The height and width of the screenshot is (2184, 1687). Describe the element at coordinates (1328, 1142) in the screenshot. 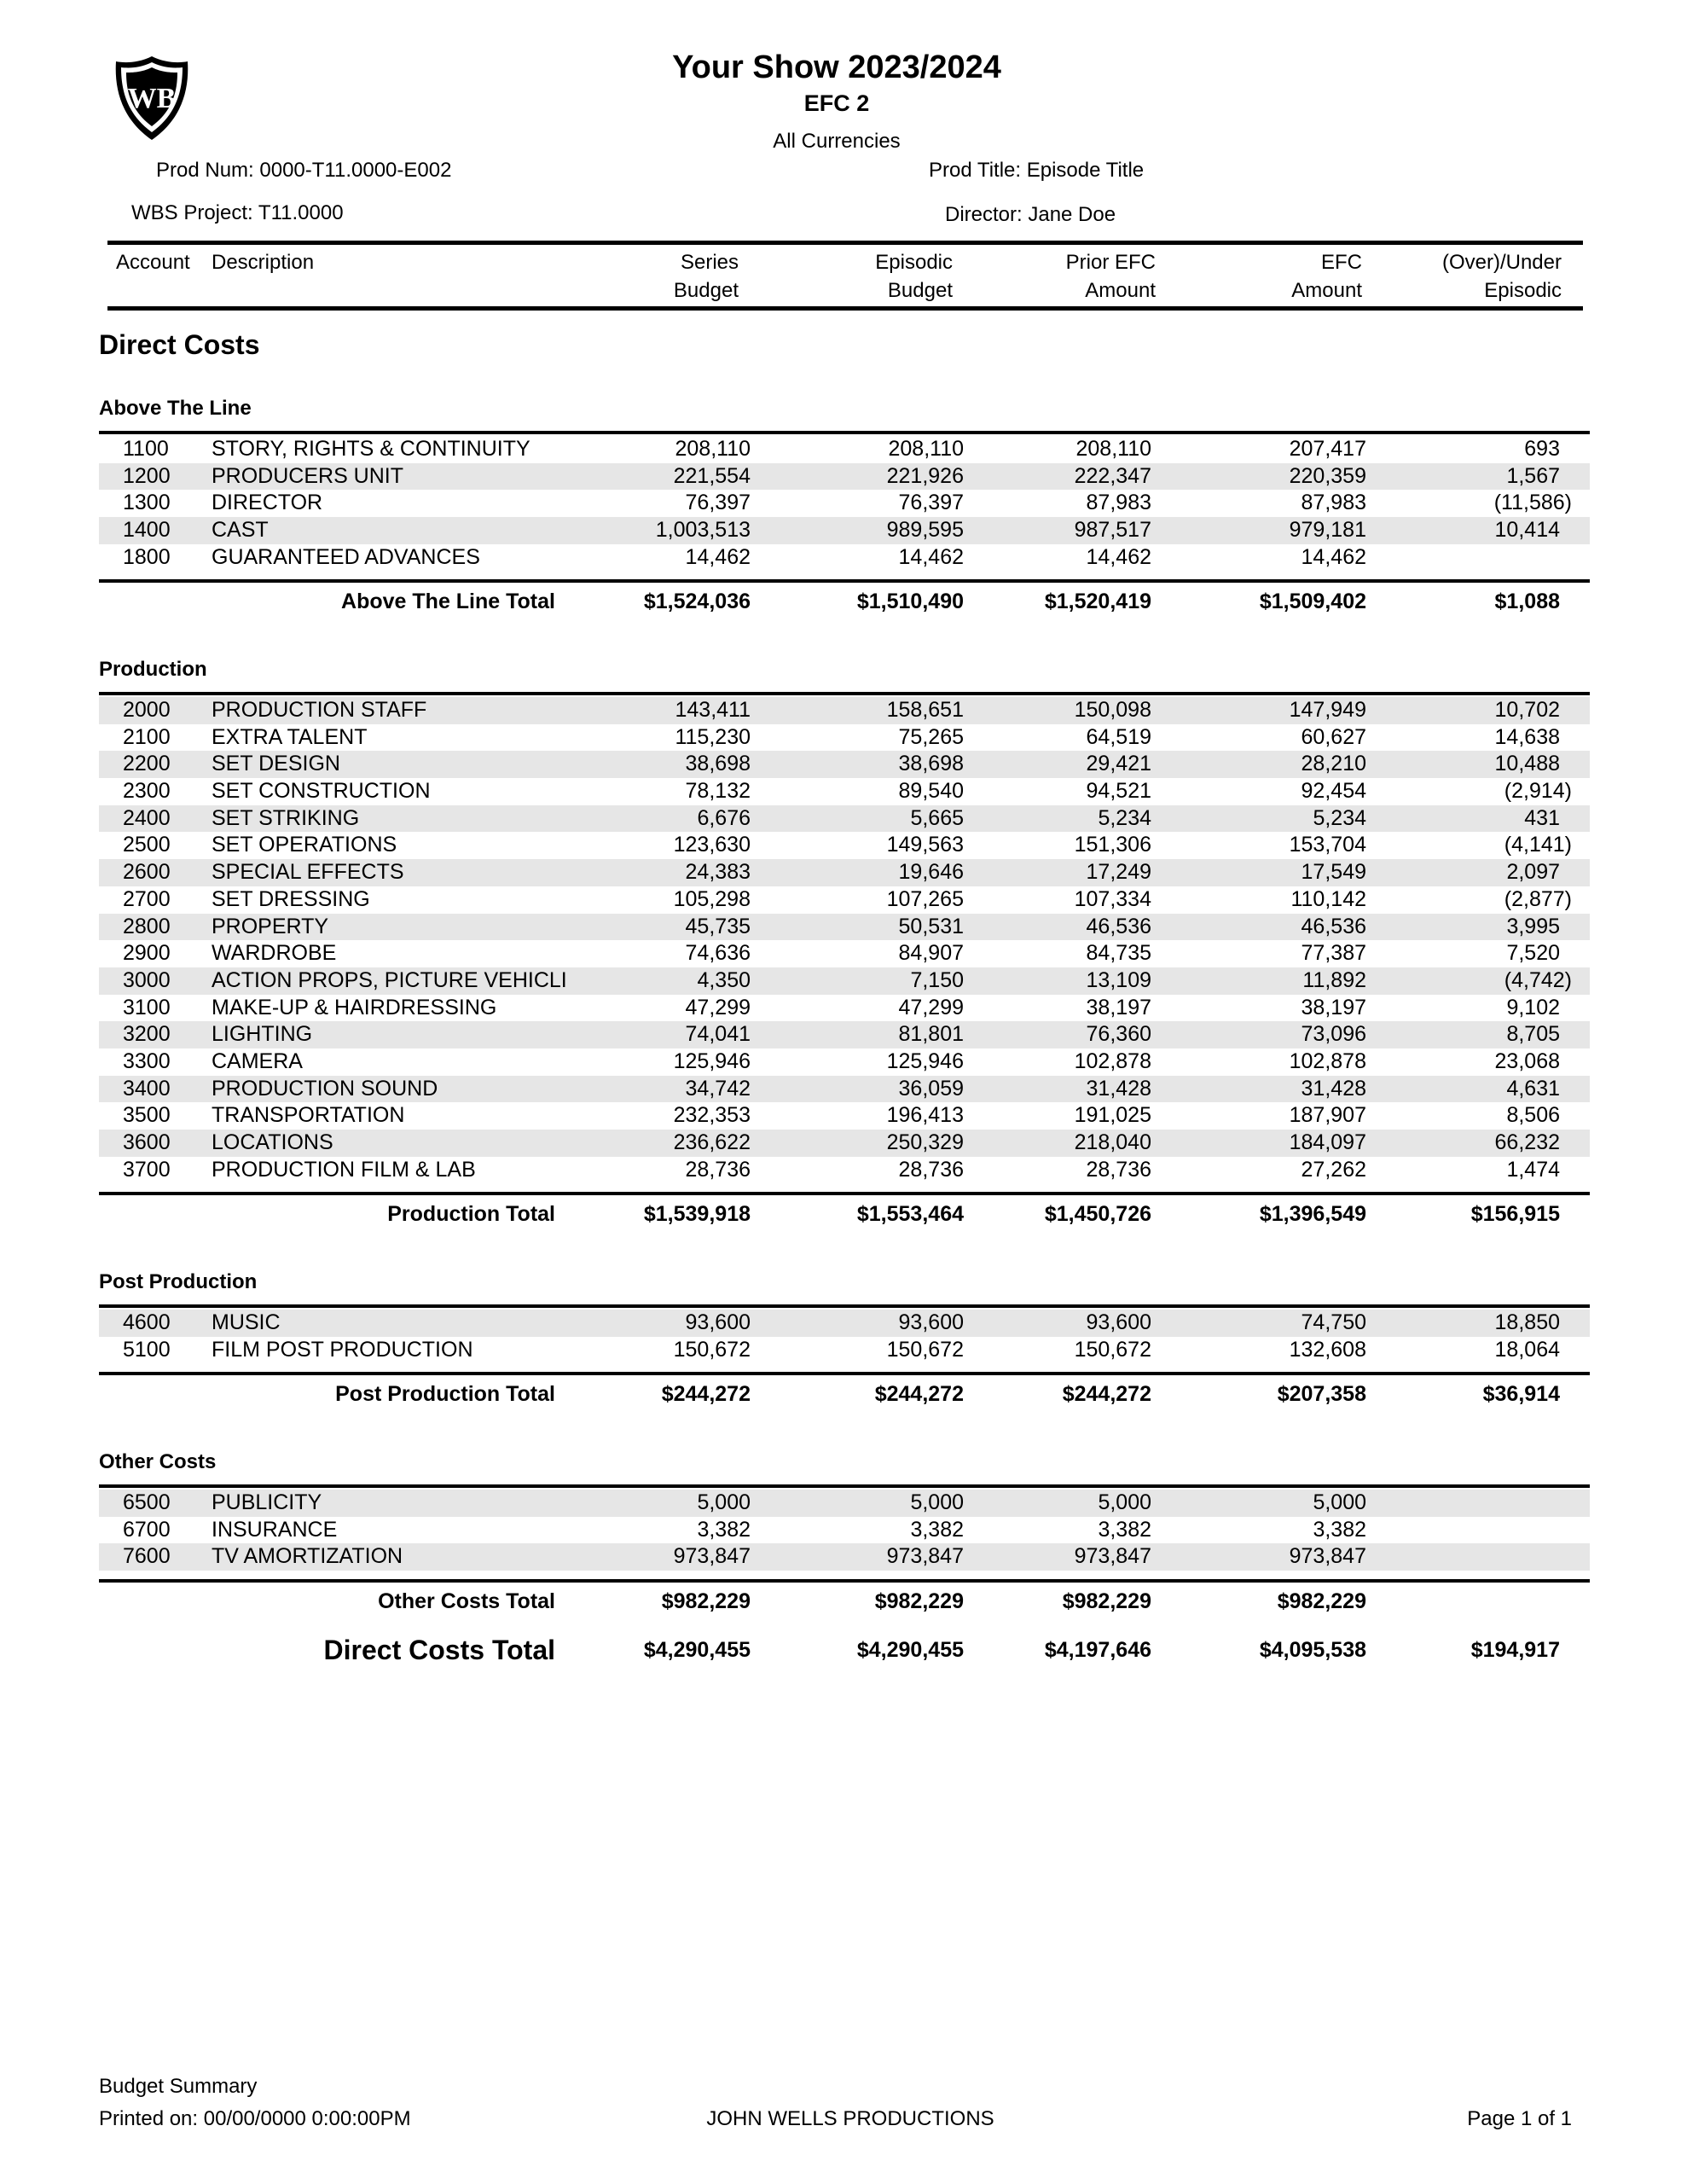

I see `cell-value: 184,097` at that location.